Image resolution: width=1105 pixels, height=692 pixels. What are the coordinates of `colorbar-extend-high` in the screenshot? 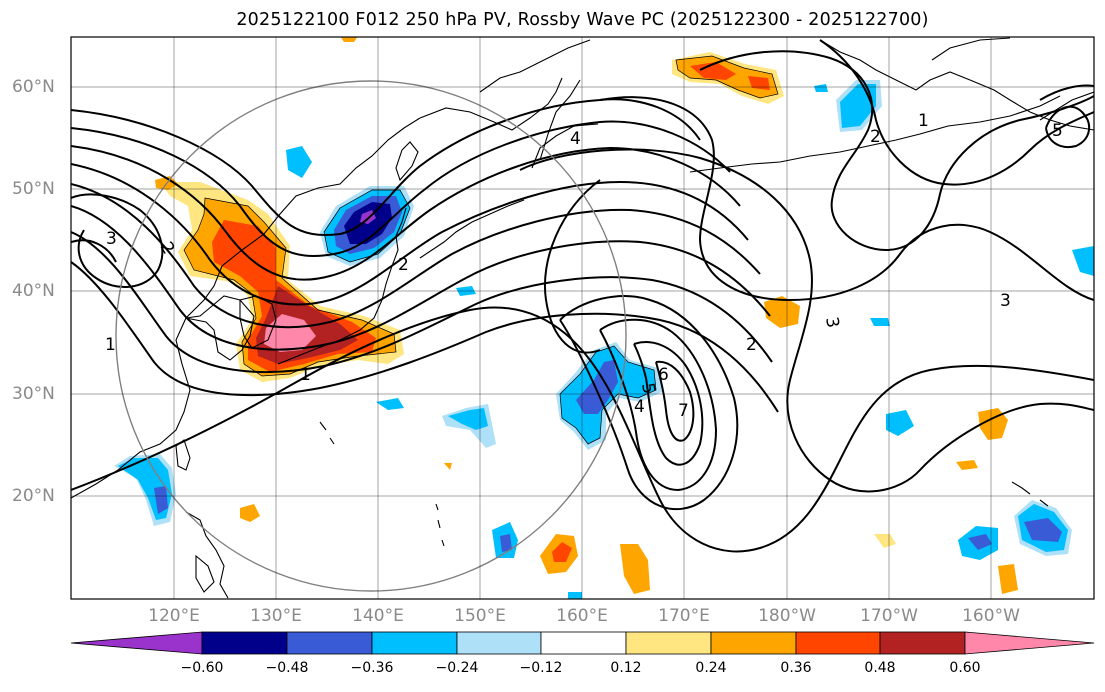 It's located at (1029, 643).